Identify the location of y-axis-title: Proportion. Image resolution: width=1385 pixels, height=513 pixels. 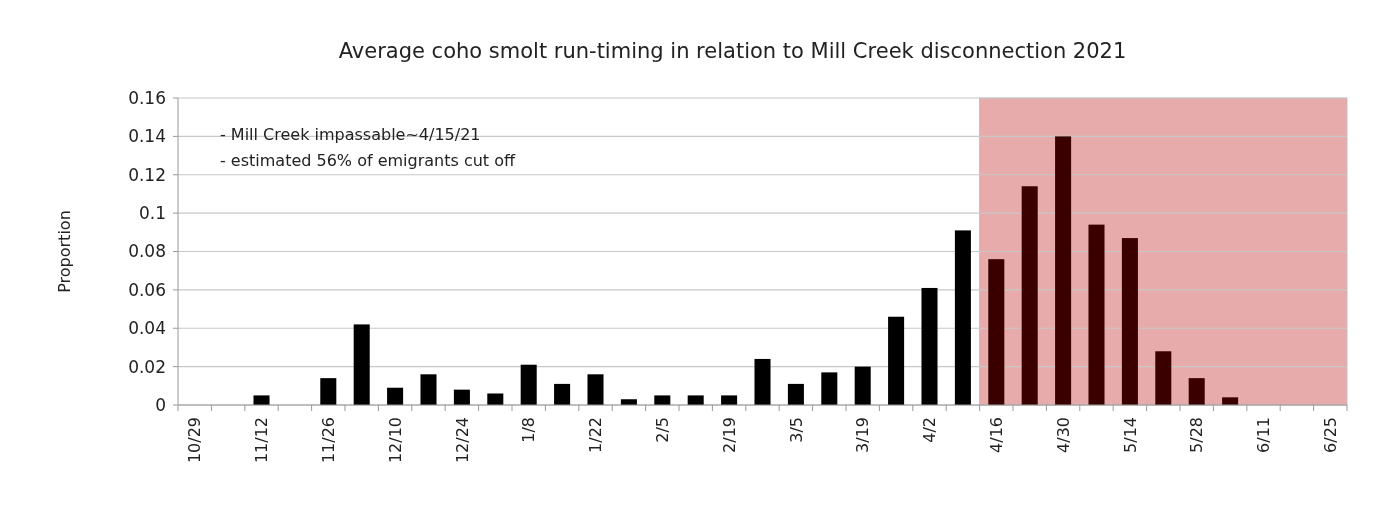
(64, 251).